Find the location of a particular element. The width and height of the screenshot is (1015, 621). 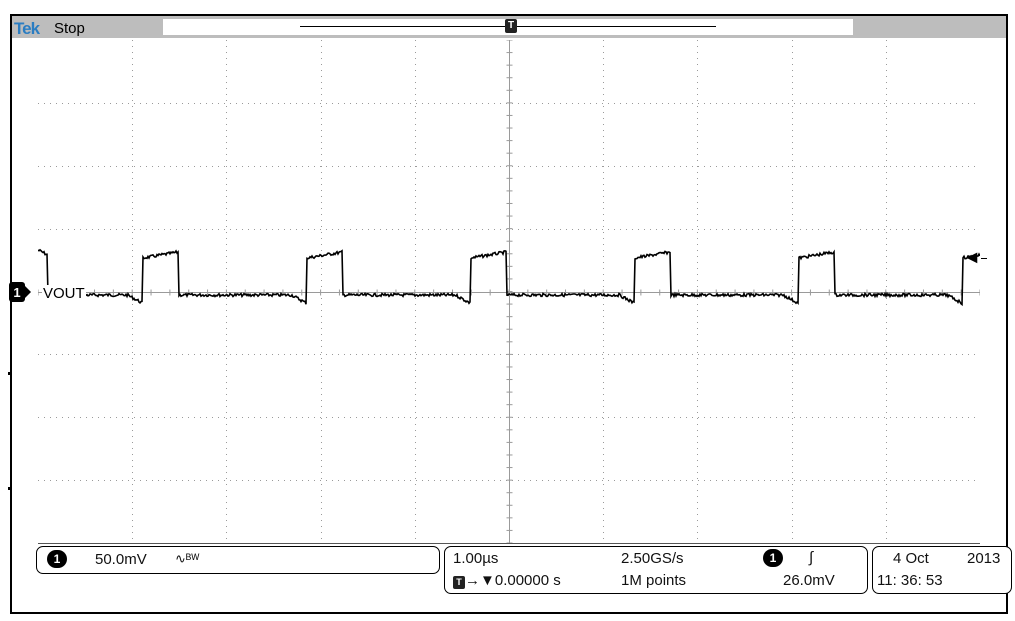

trigger-level-arrow-icon: ◄ is located at coordinates (975, 257).